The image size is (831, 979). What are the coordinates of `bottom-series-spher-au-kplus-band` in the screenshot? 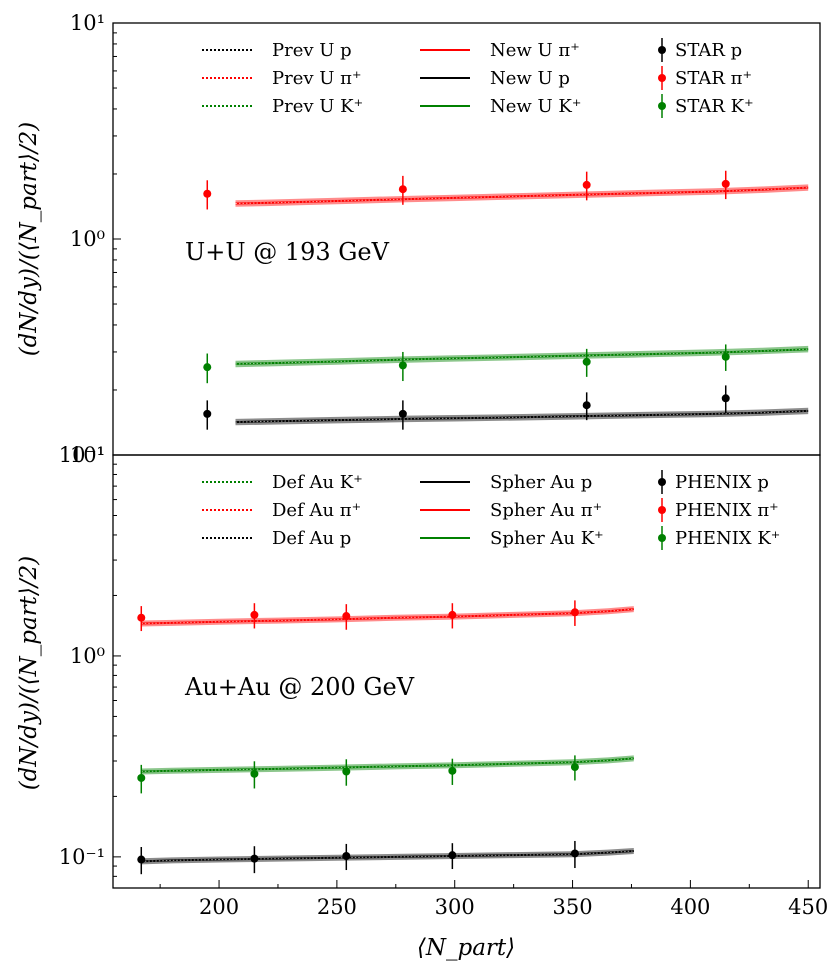 It's located at (387, 765).